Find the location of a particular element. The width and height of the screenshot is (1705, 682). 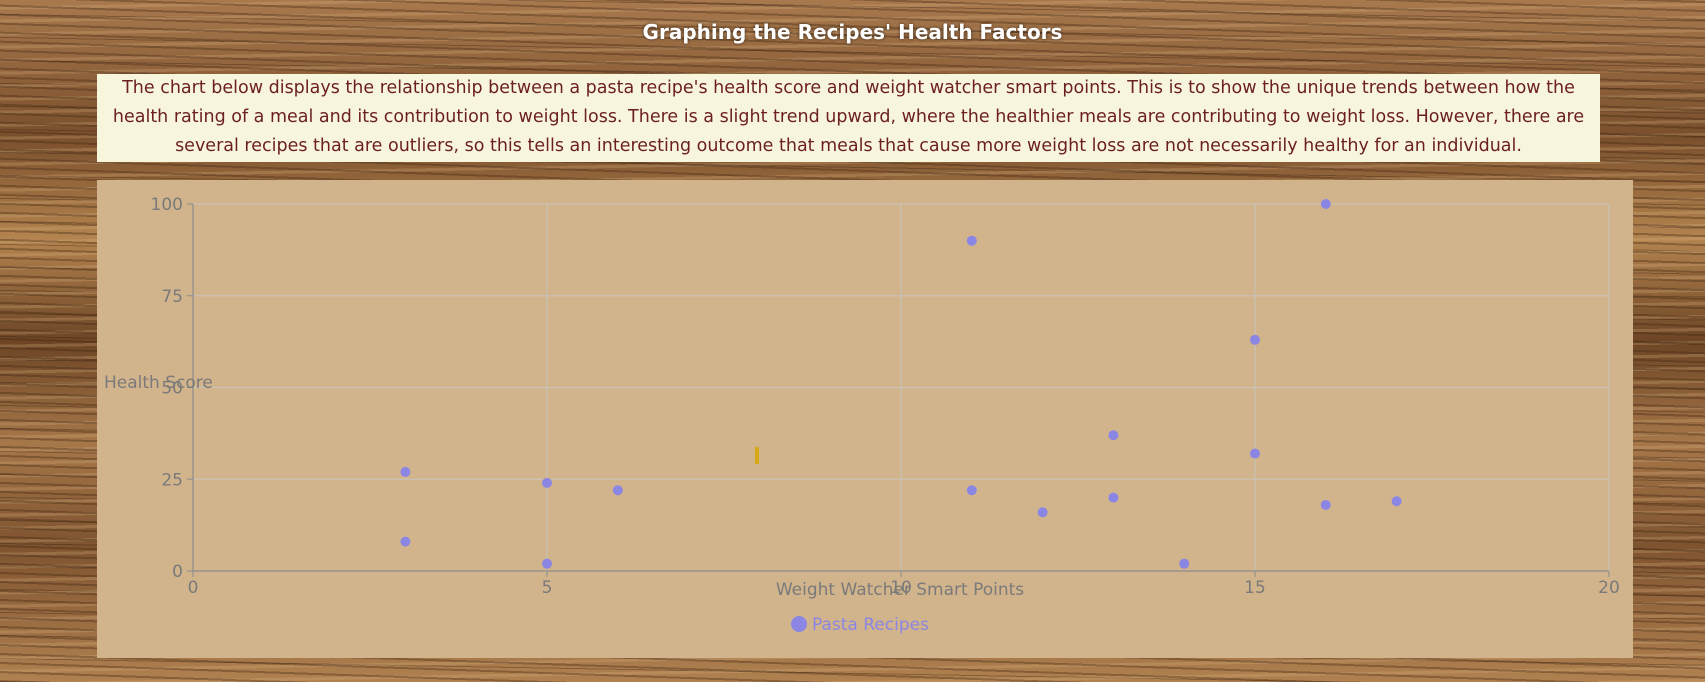

cursor-marker is located at coordinates (757, 455).